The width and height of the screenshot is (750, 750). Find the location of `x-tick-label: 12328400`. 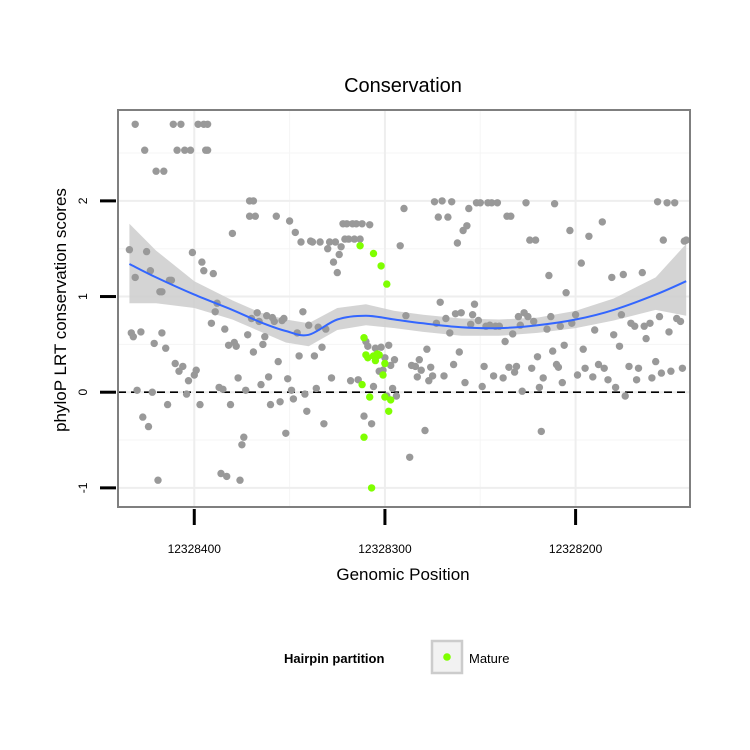

x-tick-label: 12328400 is located at coordinates (195, 549).